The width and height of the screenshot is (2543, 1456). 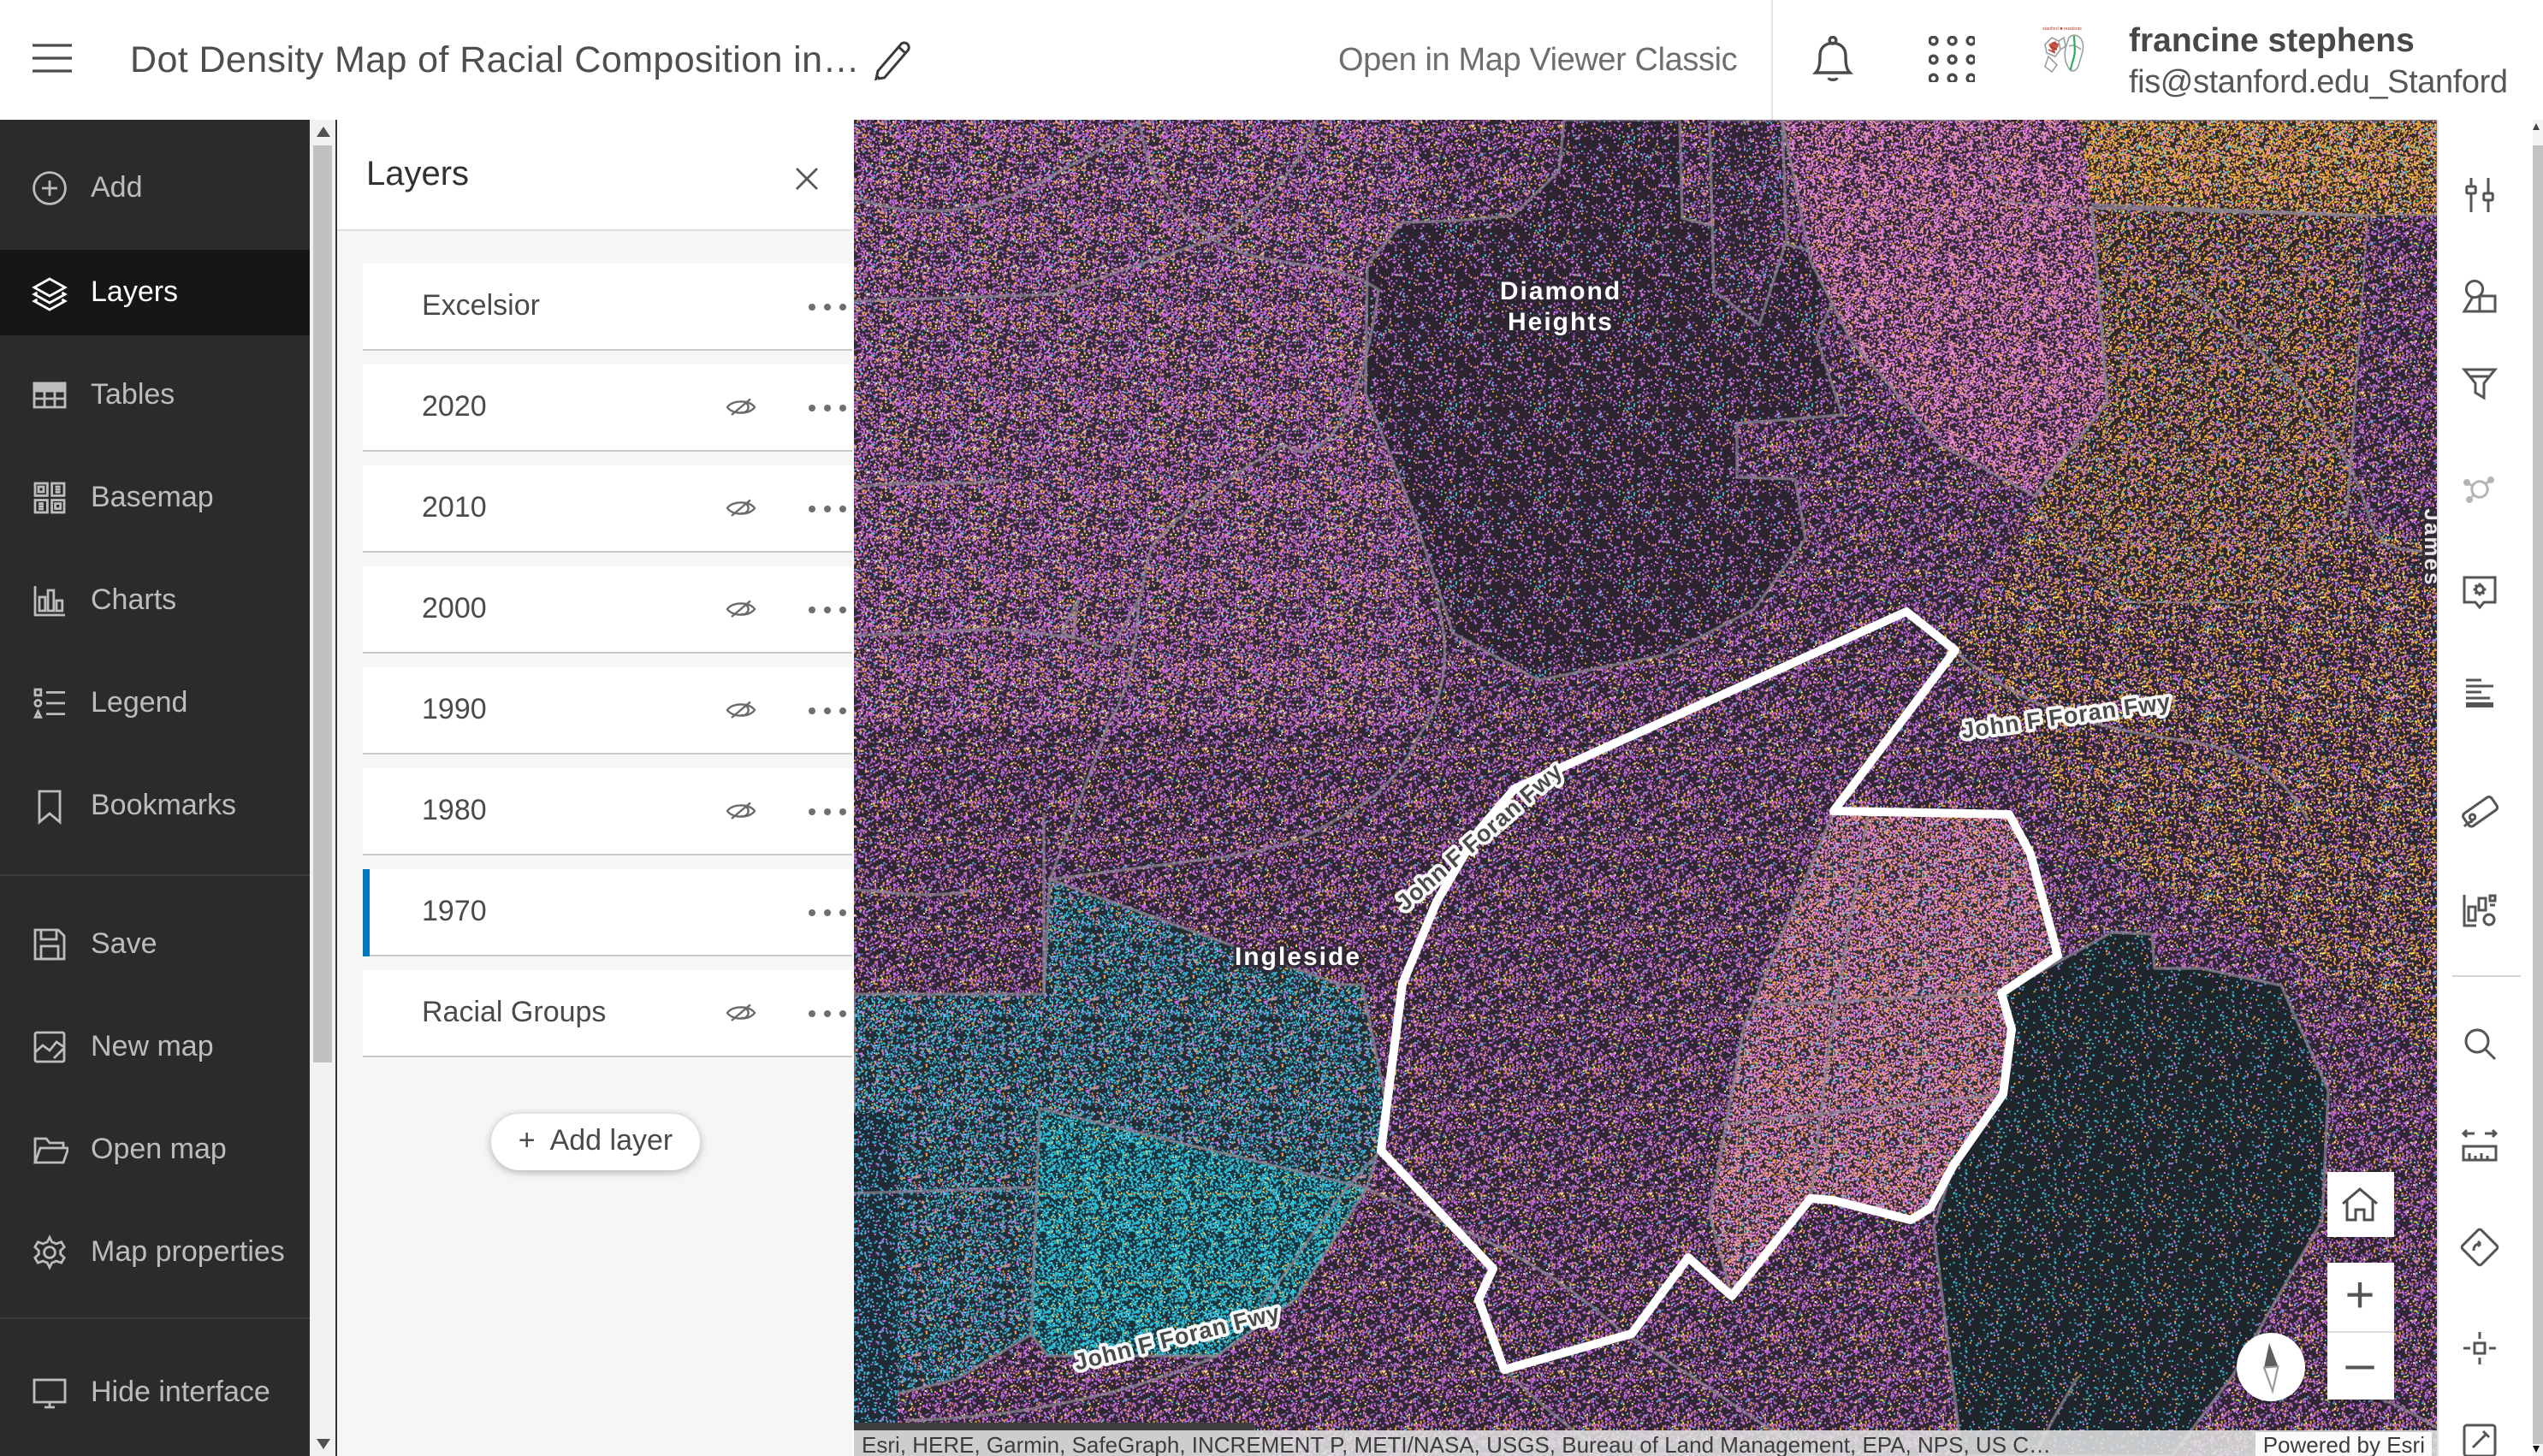 What do you see at coordinates (2428, 548) in the screenshot?
I see `svg-text: James` at bounding box center [2428, 548].